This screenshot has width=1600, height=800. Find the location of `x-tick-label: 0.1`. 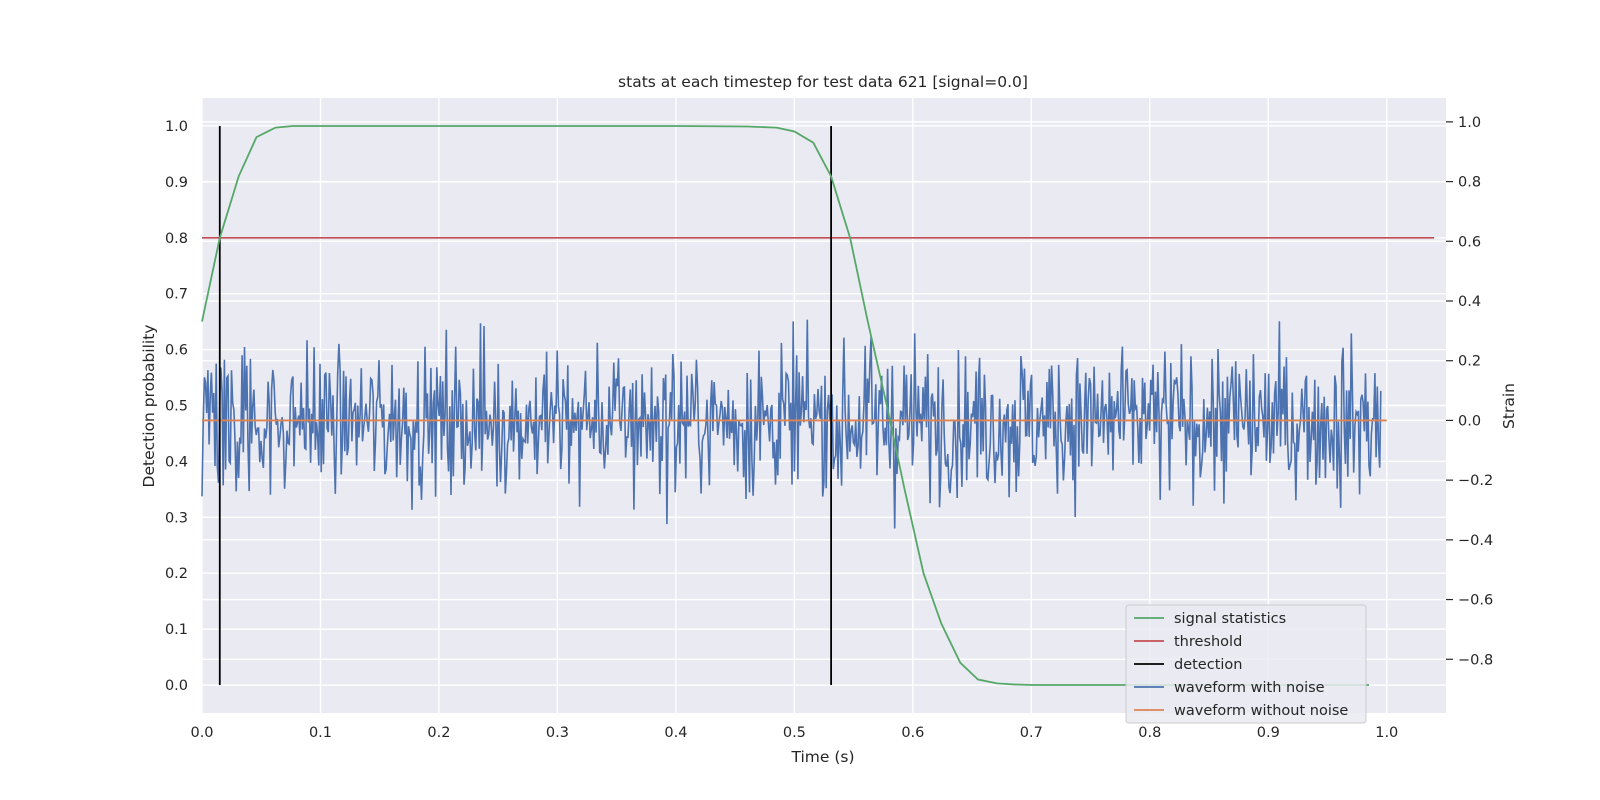

x-tick-label: 0.1 is located at coordinates (320, 733).